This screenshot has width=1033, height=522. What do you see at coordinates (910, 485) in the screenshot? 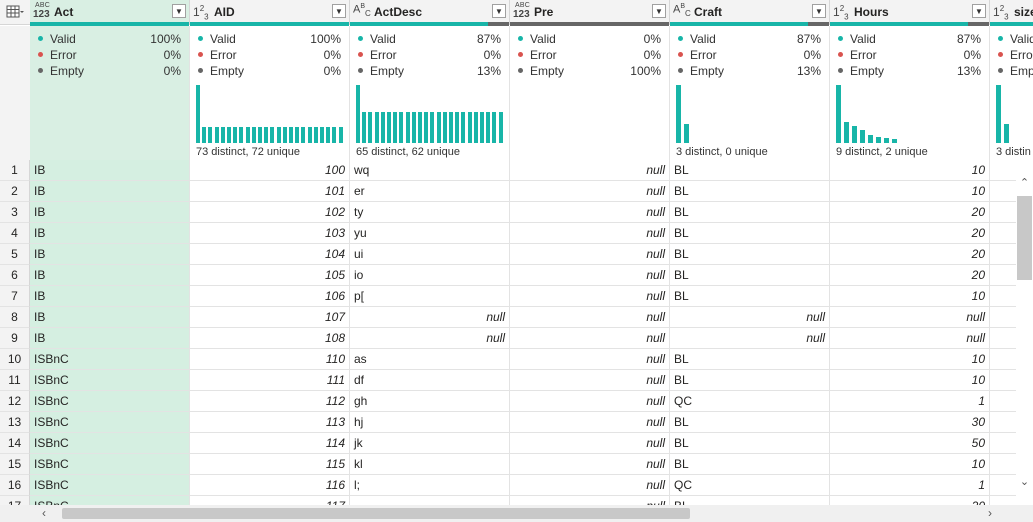
I see `cell-hours: 1` at bounding box center [910, 485].